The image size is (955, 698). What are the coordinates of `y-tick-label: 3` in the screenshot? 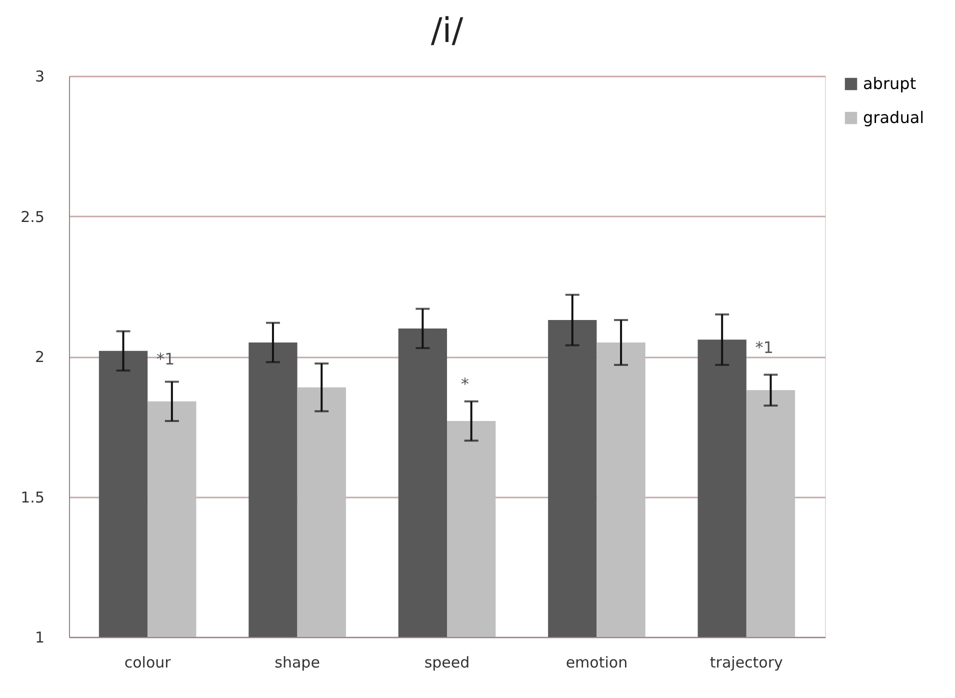 It's located at (39, 77).